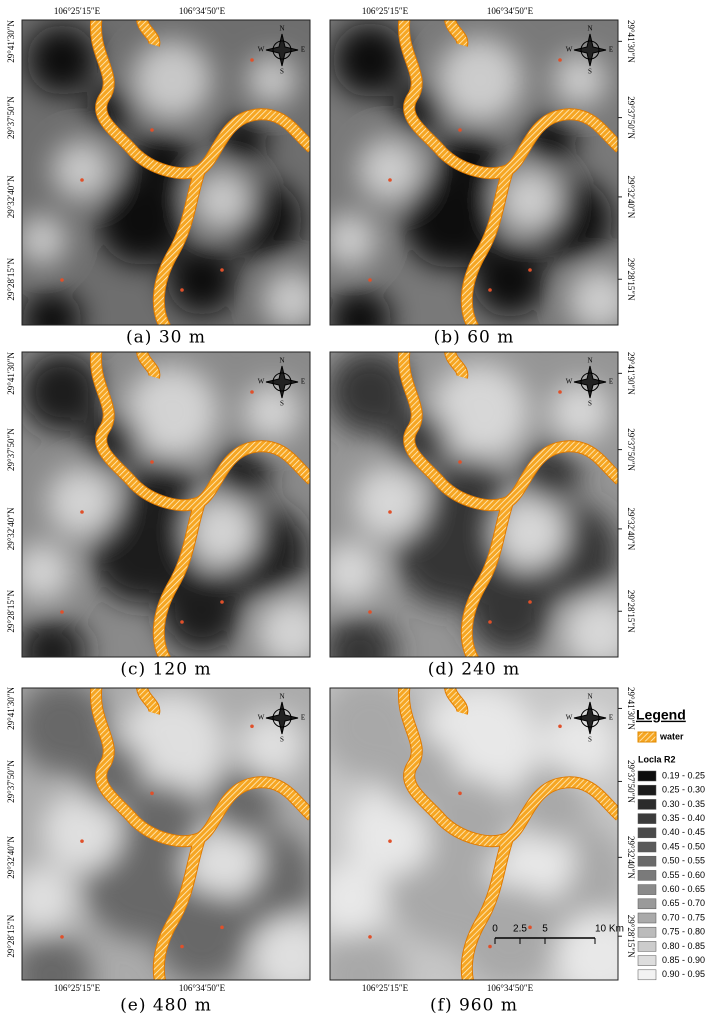 Image resolution: width=714 pixels, height=1024 pixels. I want to click on class-label: 0.40 - 0.45, so click(683, 832).